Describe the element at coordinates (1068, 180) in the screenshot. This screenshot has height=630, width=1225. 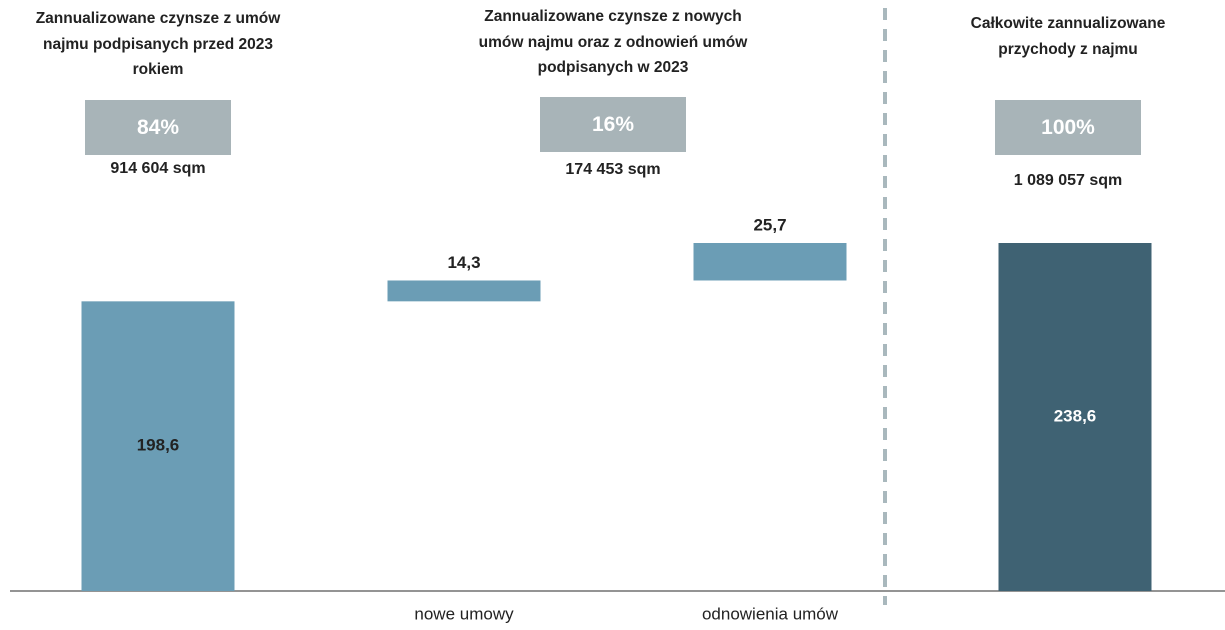
I see `area-label: 1 089 057 sqm` at that location.